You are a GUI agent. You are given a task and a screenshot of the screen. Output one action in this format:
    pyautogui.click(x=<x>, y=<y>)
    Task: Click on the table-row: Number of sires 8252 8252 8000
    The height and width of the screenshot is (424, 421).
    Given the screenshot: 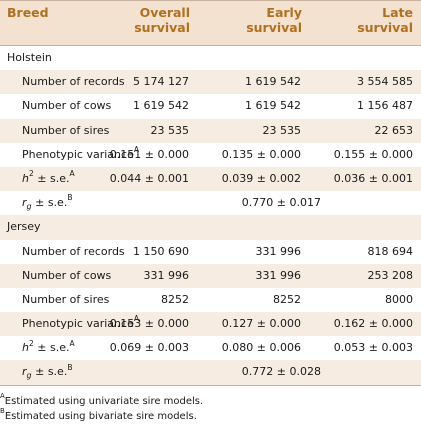 What is the action you would take?
    pyautogui.click(x=210, y=300)
    